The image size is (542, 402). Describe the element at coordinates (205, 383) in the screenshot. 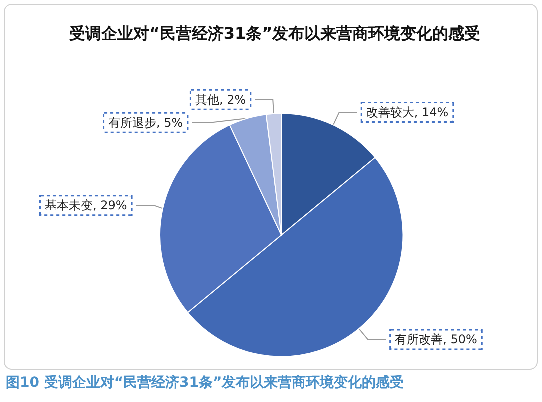

I see `caption: 图10 受调企业对“民营经济31条”发布以来营商环境变化的感受` at that location.